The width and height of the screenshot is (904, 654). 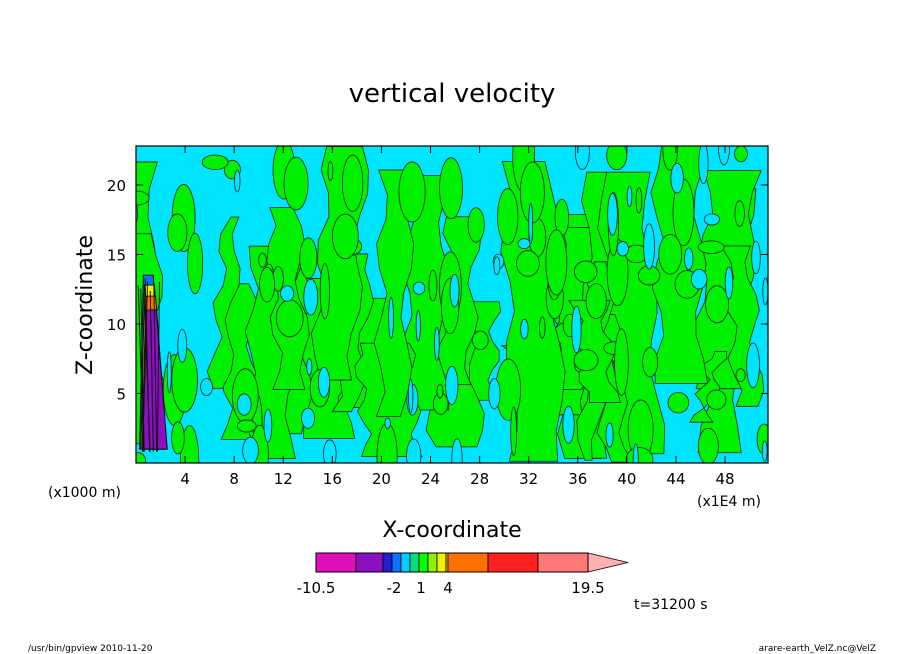 What do you see at coordinates (725, 479) in the screenshot?
I see `x-tick-label: 48` at bounding box center [725, 479].